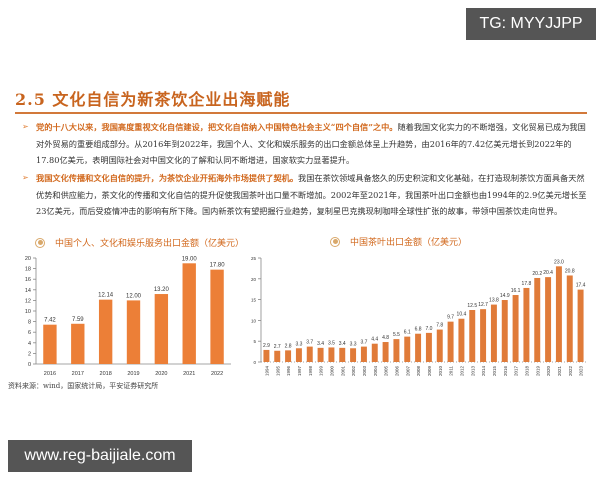 This screenshot has height=480, width=600. Describe the element at coordinates (450, 318) in the screenshot. I see `bar-value-label: 9.7` at that location.